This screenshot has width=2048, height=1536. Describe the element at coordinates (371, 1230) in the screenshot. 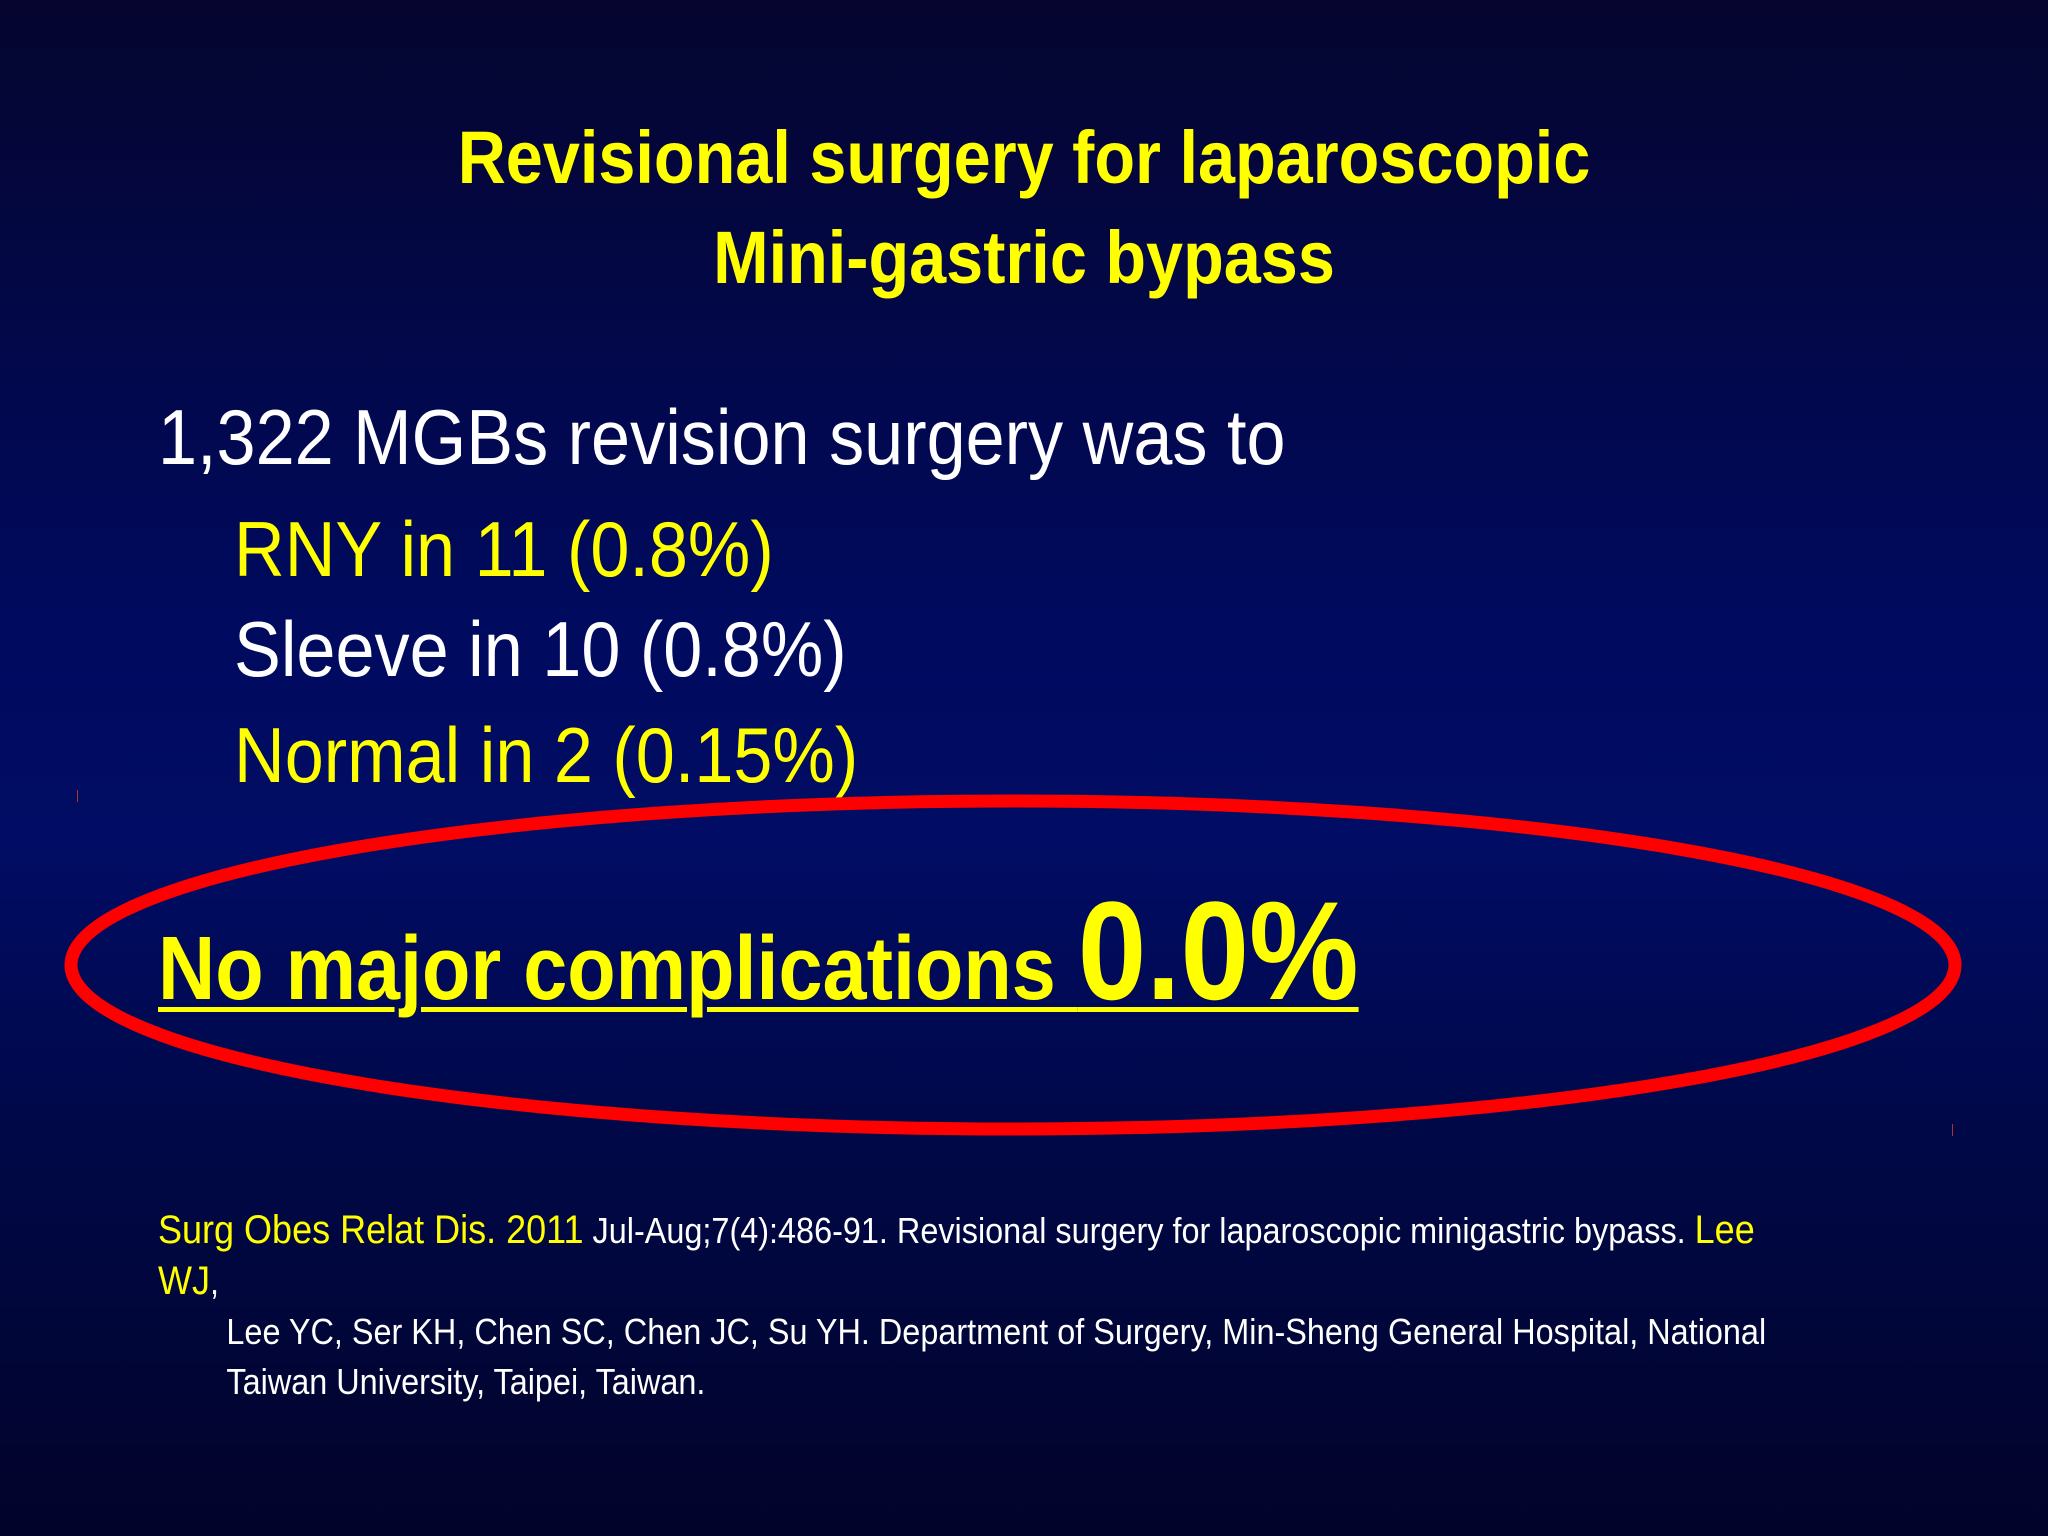

I see `citation-journal: Surg Obes Relat Dis. 2011` at that location.